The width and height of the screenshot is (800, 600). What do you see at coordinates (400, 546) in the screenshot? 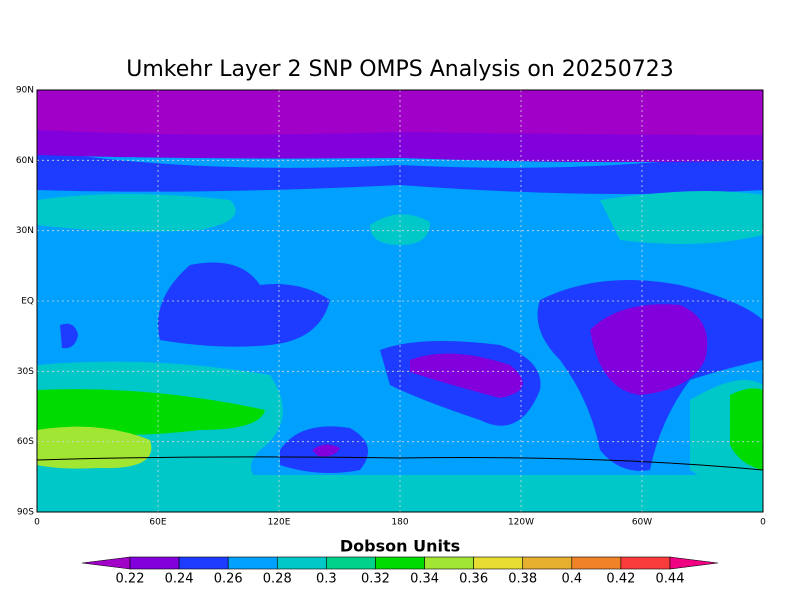
I see `colorbar-label: Dobson Units` at bounding box center [400, 546].